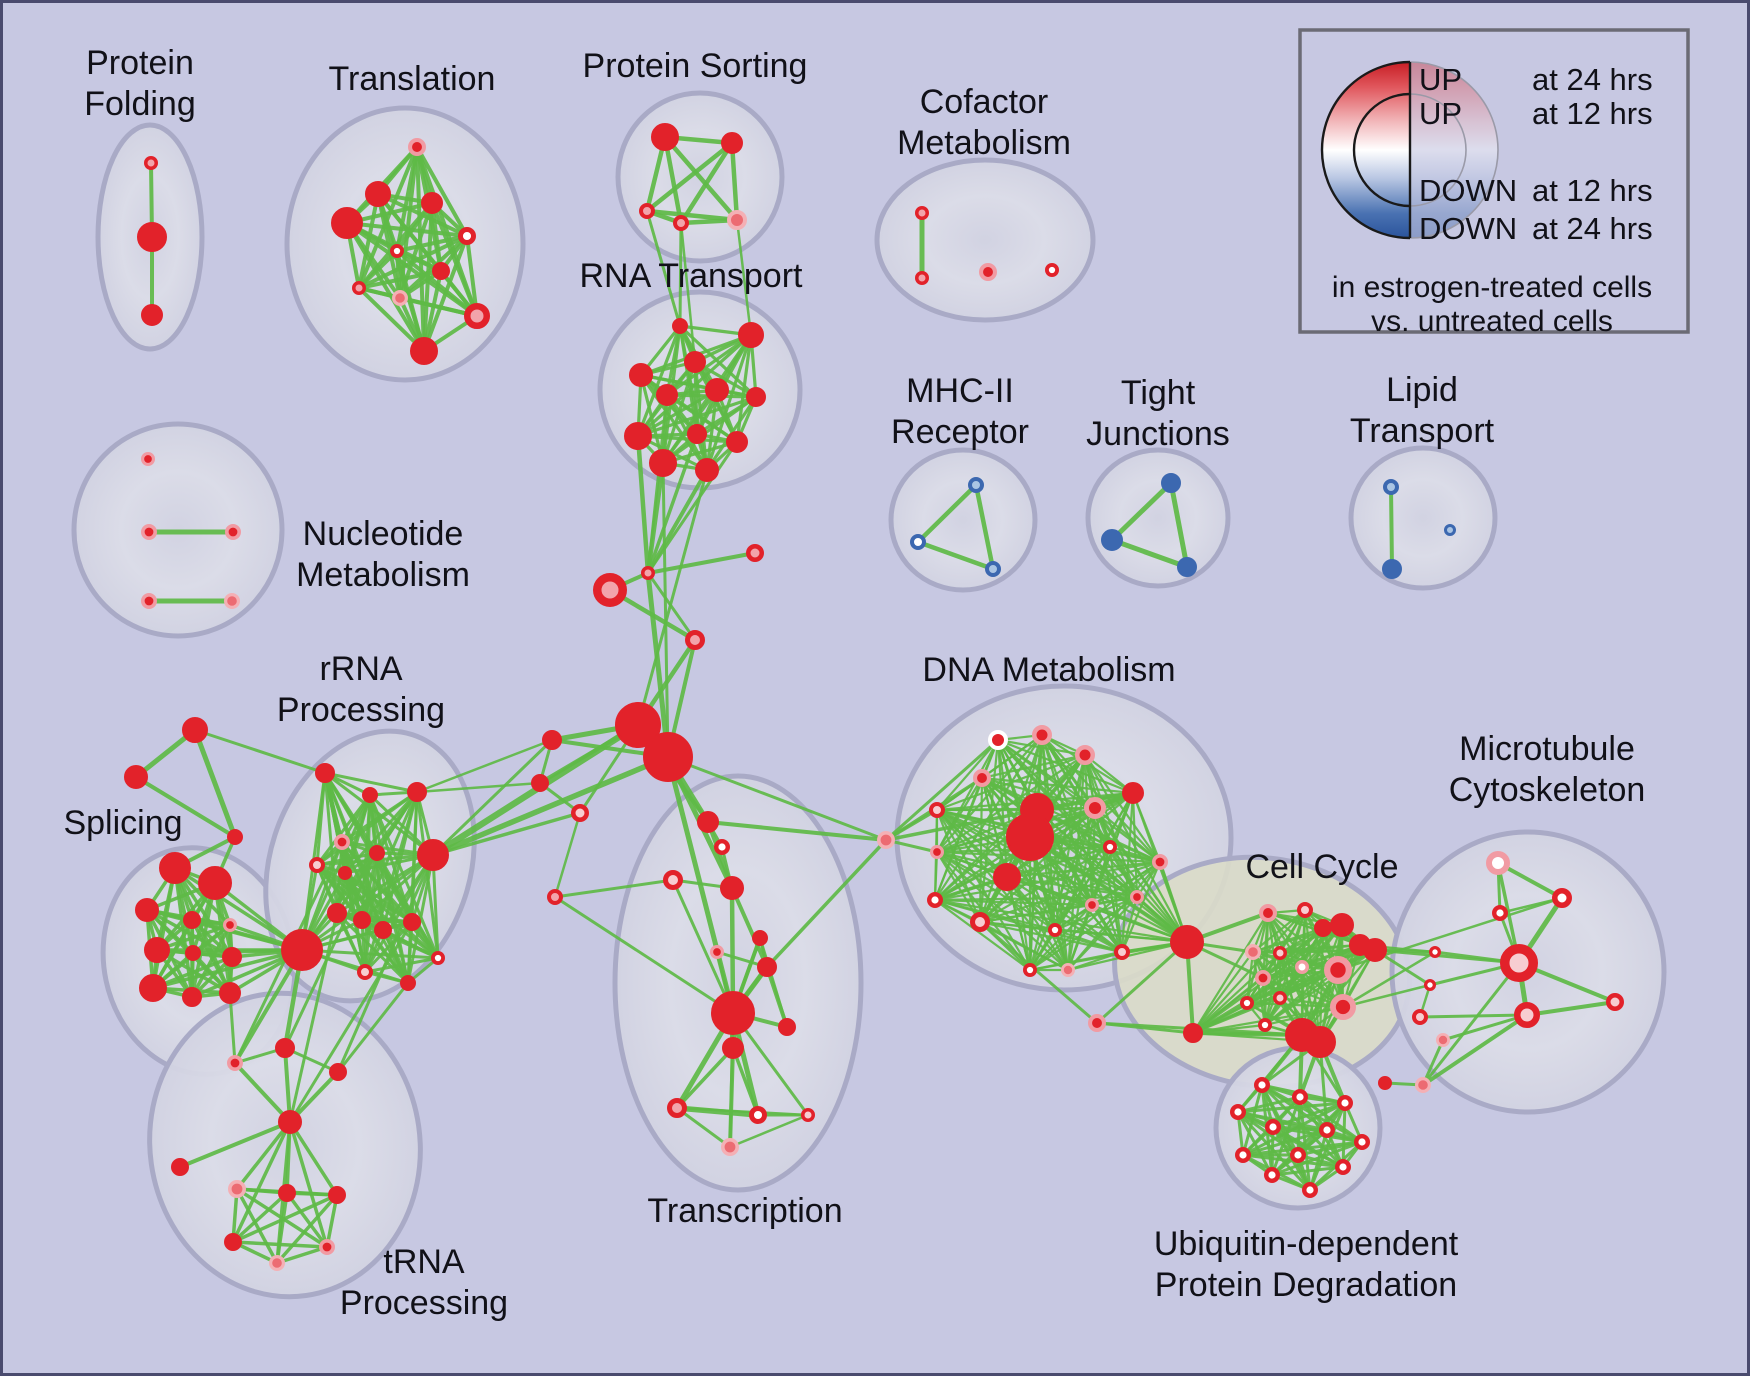 This screenshot has width=1750, height=1376. What do you see at coordinates (1547, 790) in the screenshot?
I see `cluster-label-microtubule-cytoskeleton: Cytoskeleton` at bounding box center [1547, 790].